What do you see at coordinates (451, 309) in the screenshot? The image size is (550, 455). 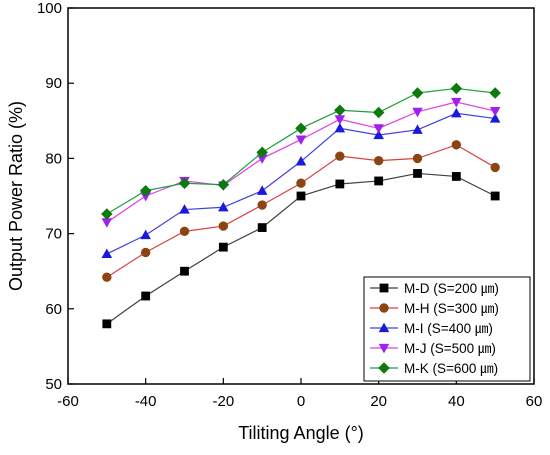 I see `legend-label: M-H (S=300 ㎛)` at bounding box center [451, 309].